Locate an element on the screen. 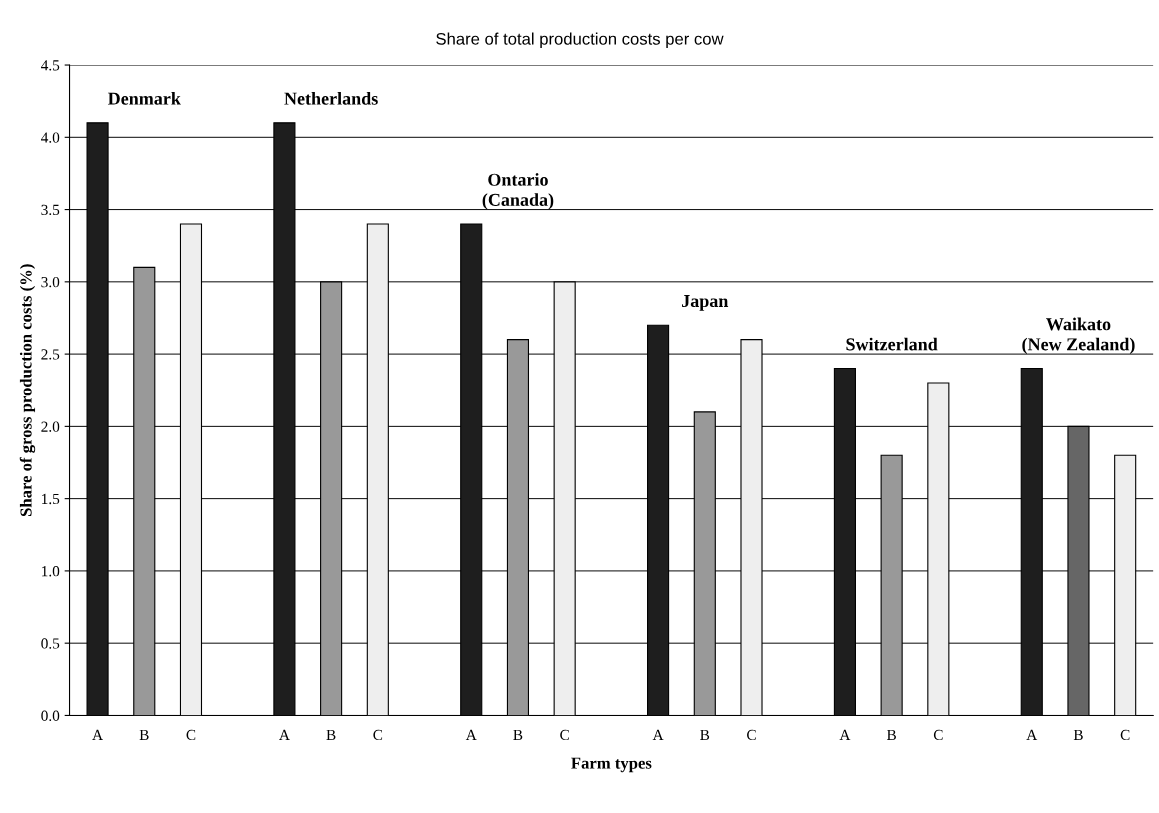 Image resolution: width=1159 pixels, height=813 pixels. y-tick-label: 3.5 is located at coordinates (50, 210).